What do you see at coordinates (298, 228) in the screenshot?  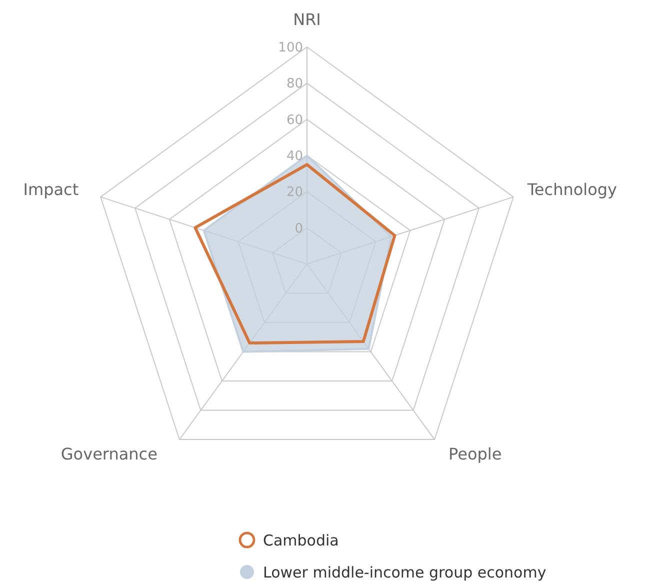 I see `y-tick-label: 0` at bounding box center [298, 228].